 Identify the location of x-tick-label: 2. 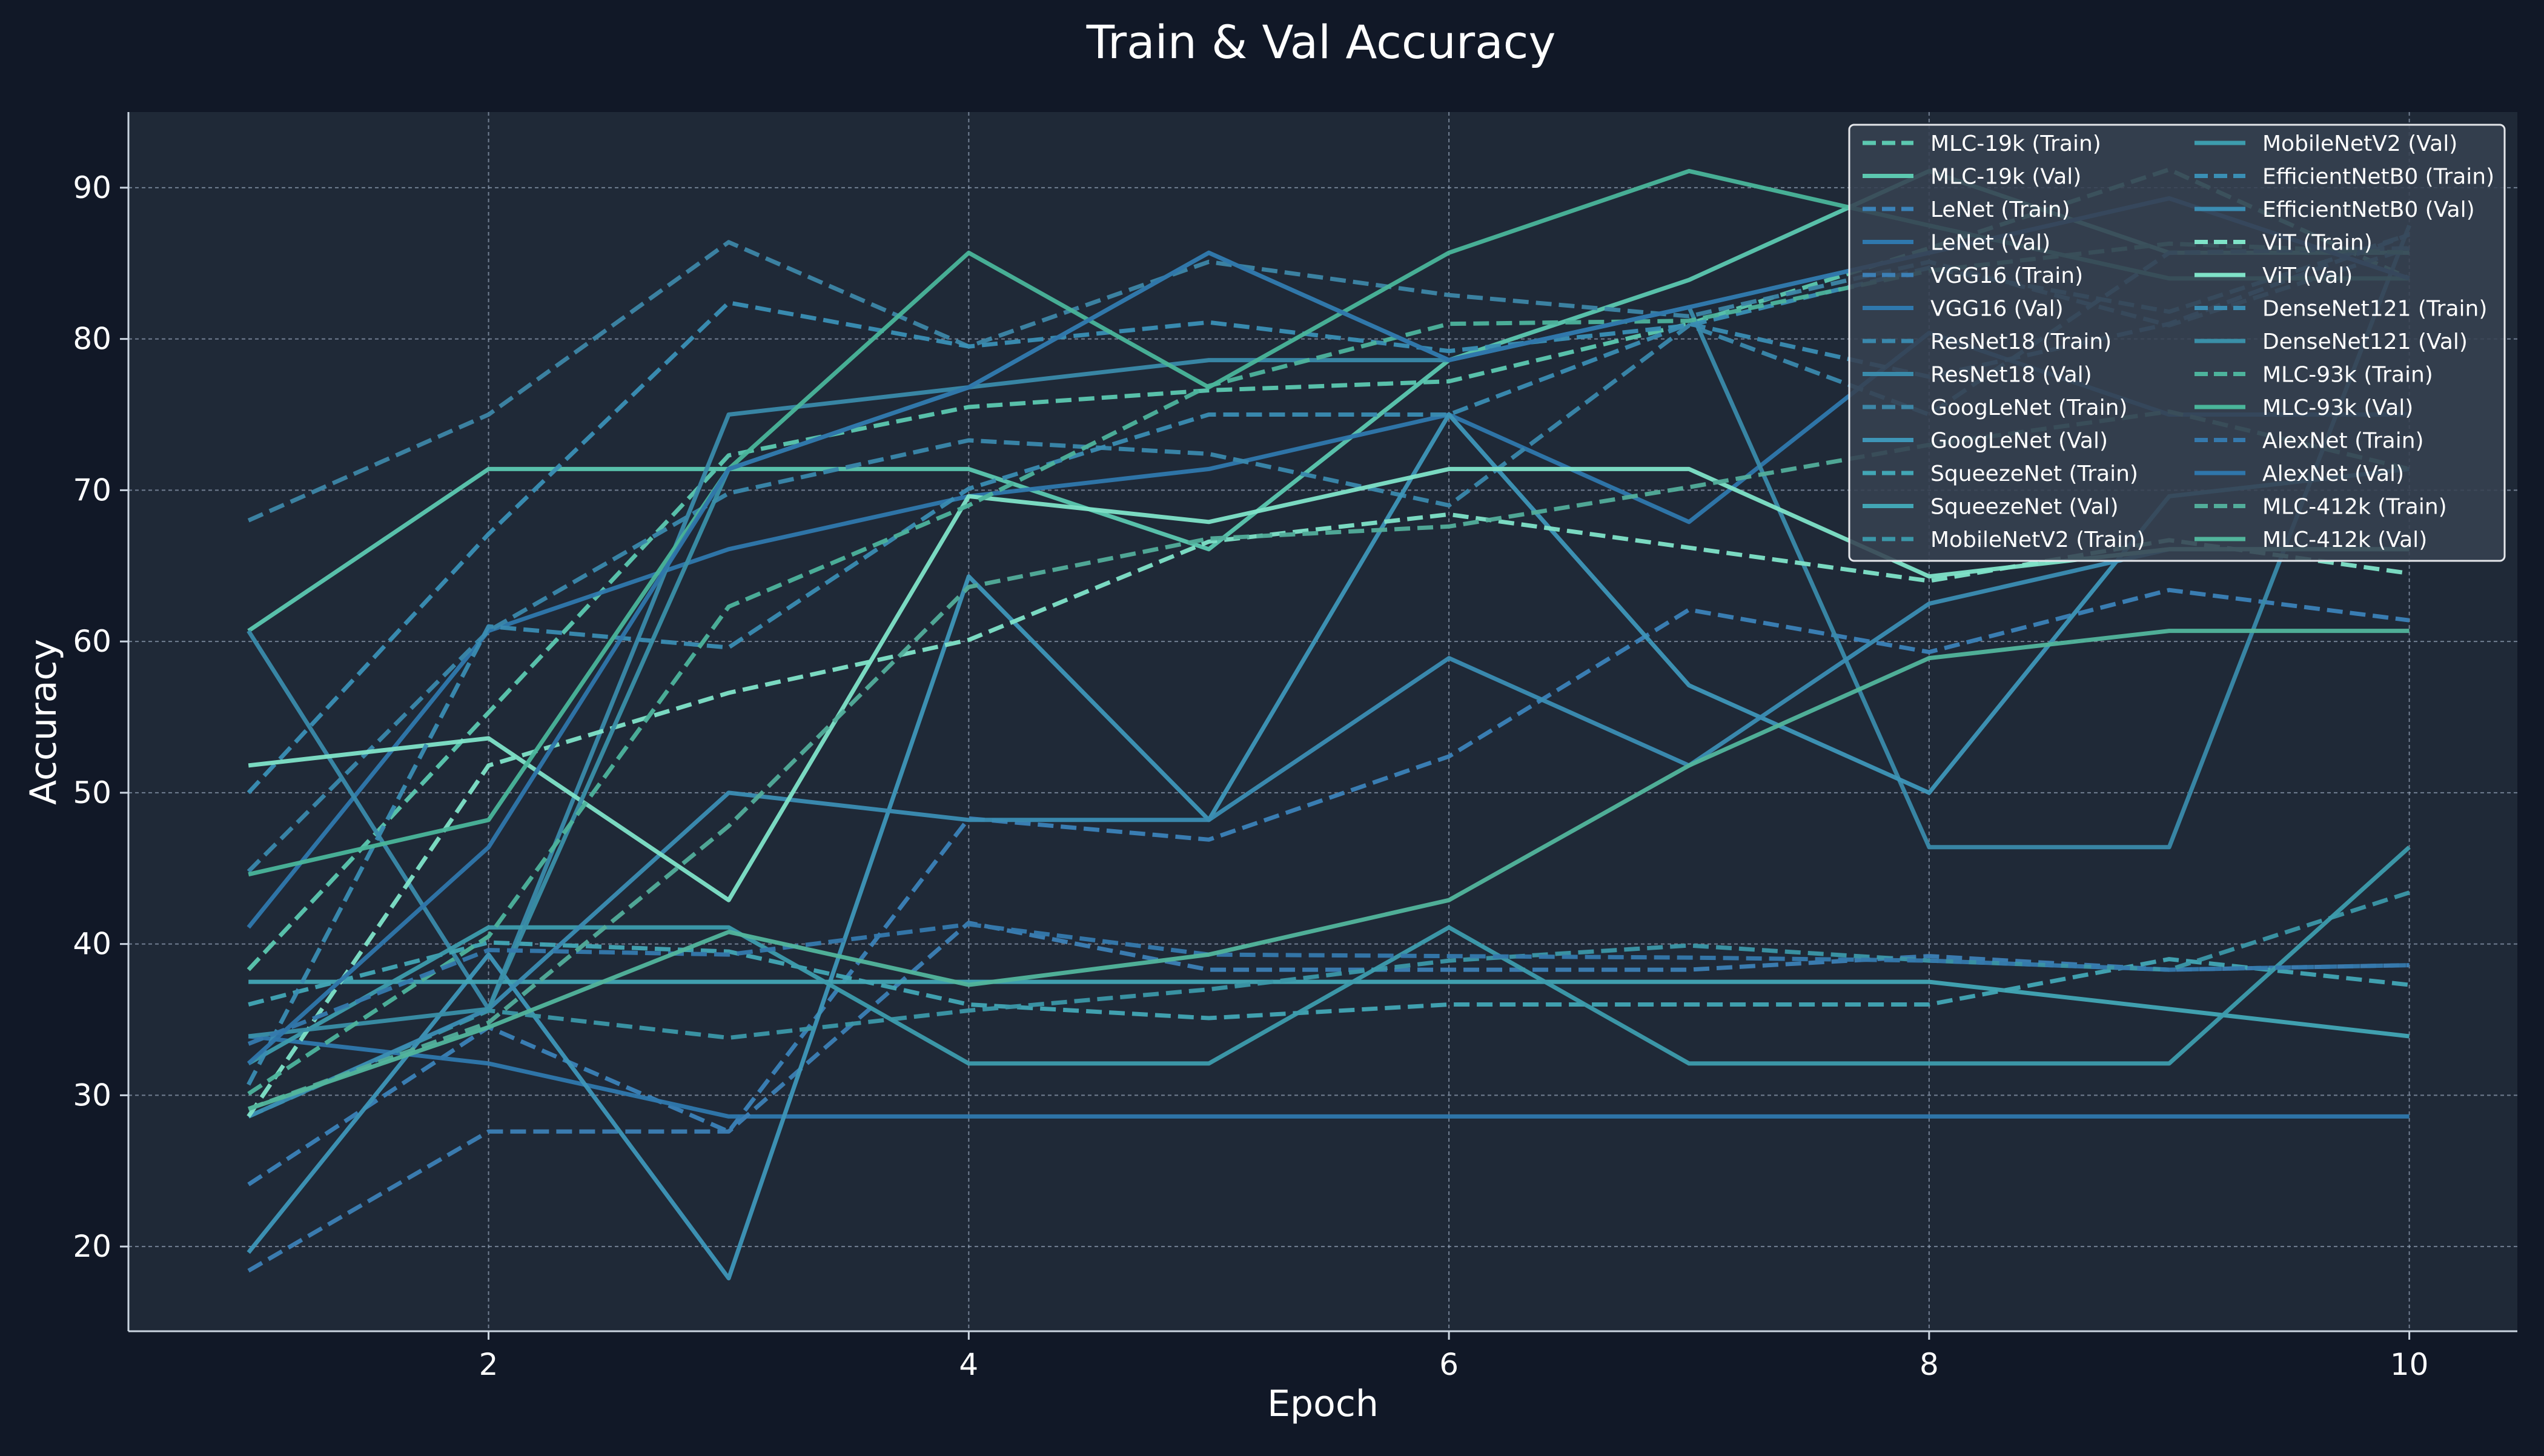
(489, 1364).